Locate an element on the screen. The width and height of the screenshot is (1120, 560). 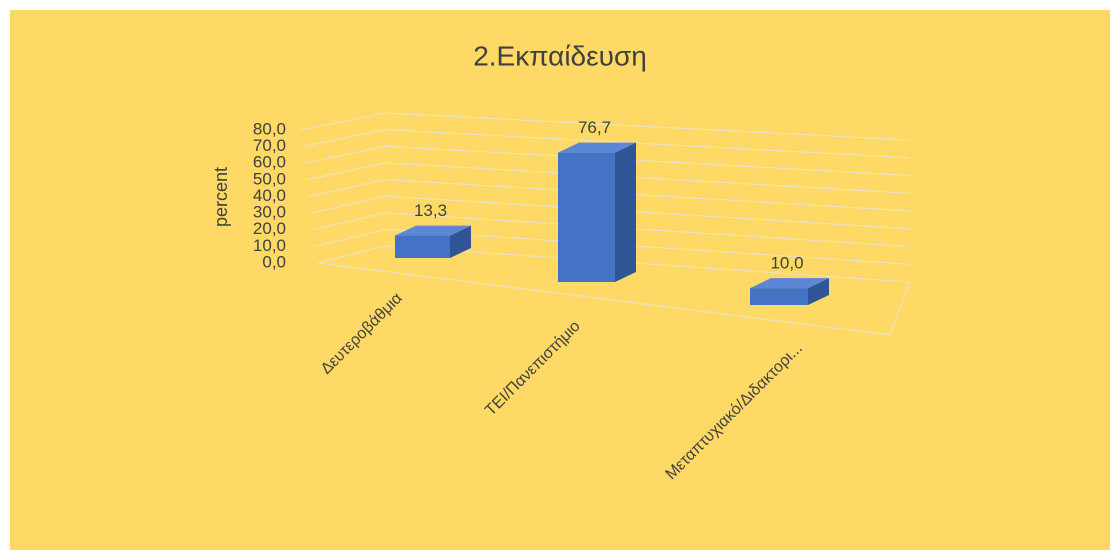
data-label: 76,7 is located at coordinates (594, 127).